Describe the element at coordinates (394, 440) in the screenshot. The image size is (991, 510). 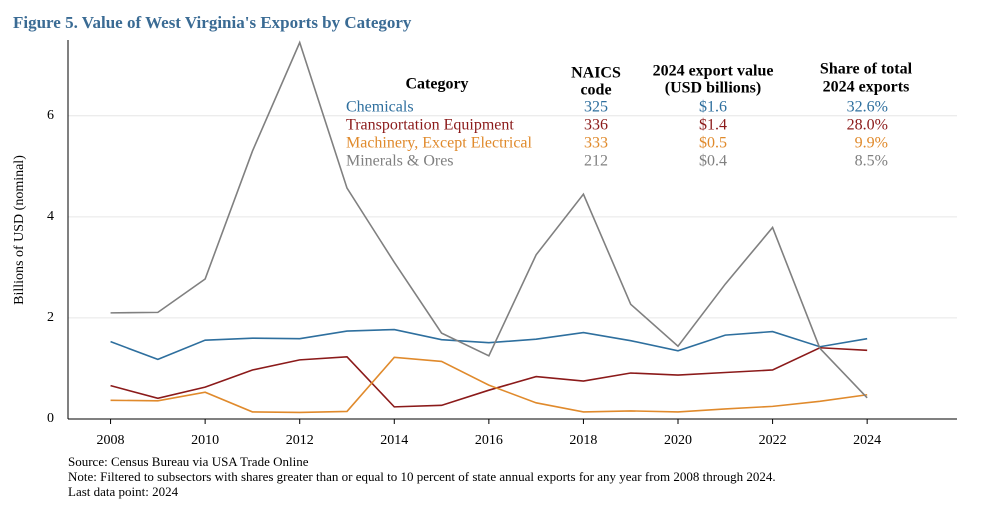
I see `x-tick-label: 2014` at that location.